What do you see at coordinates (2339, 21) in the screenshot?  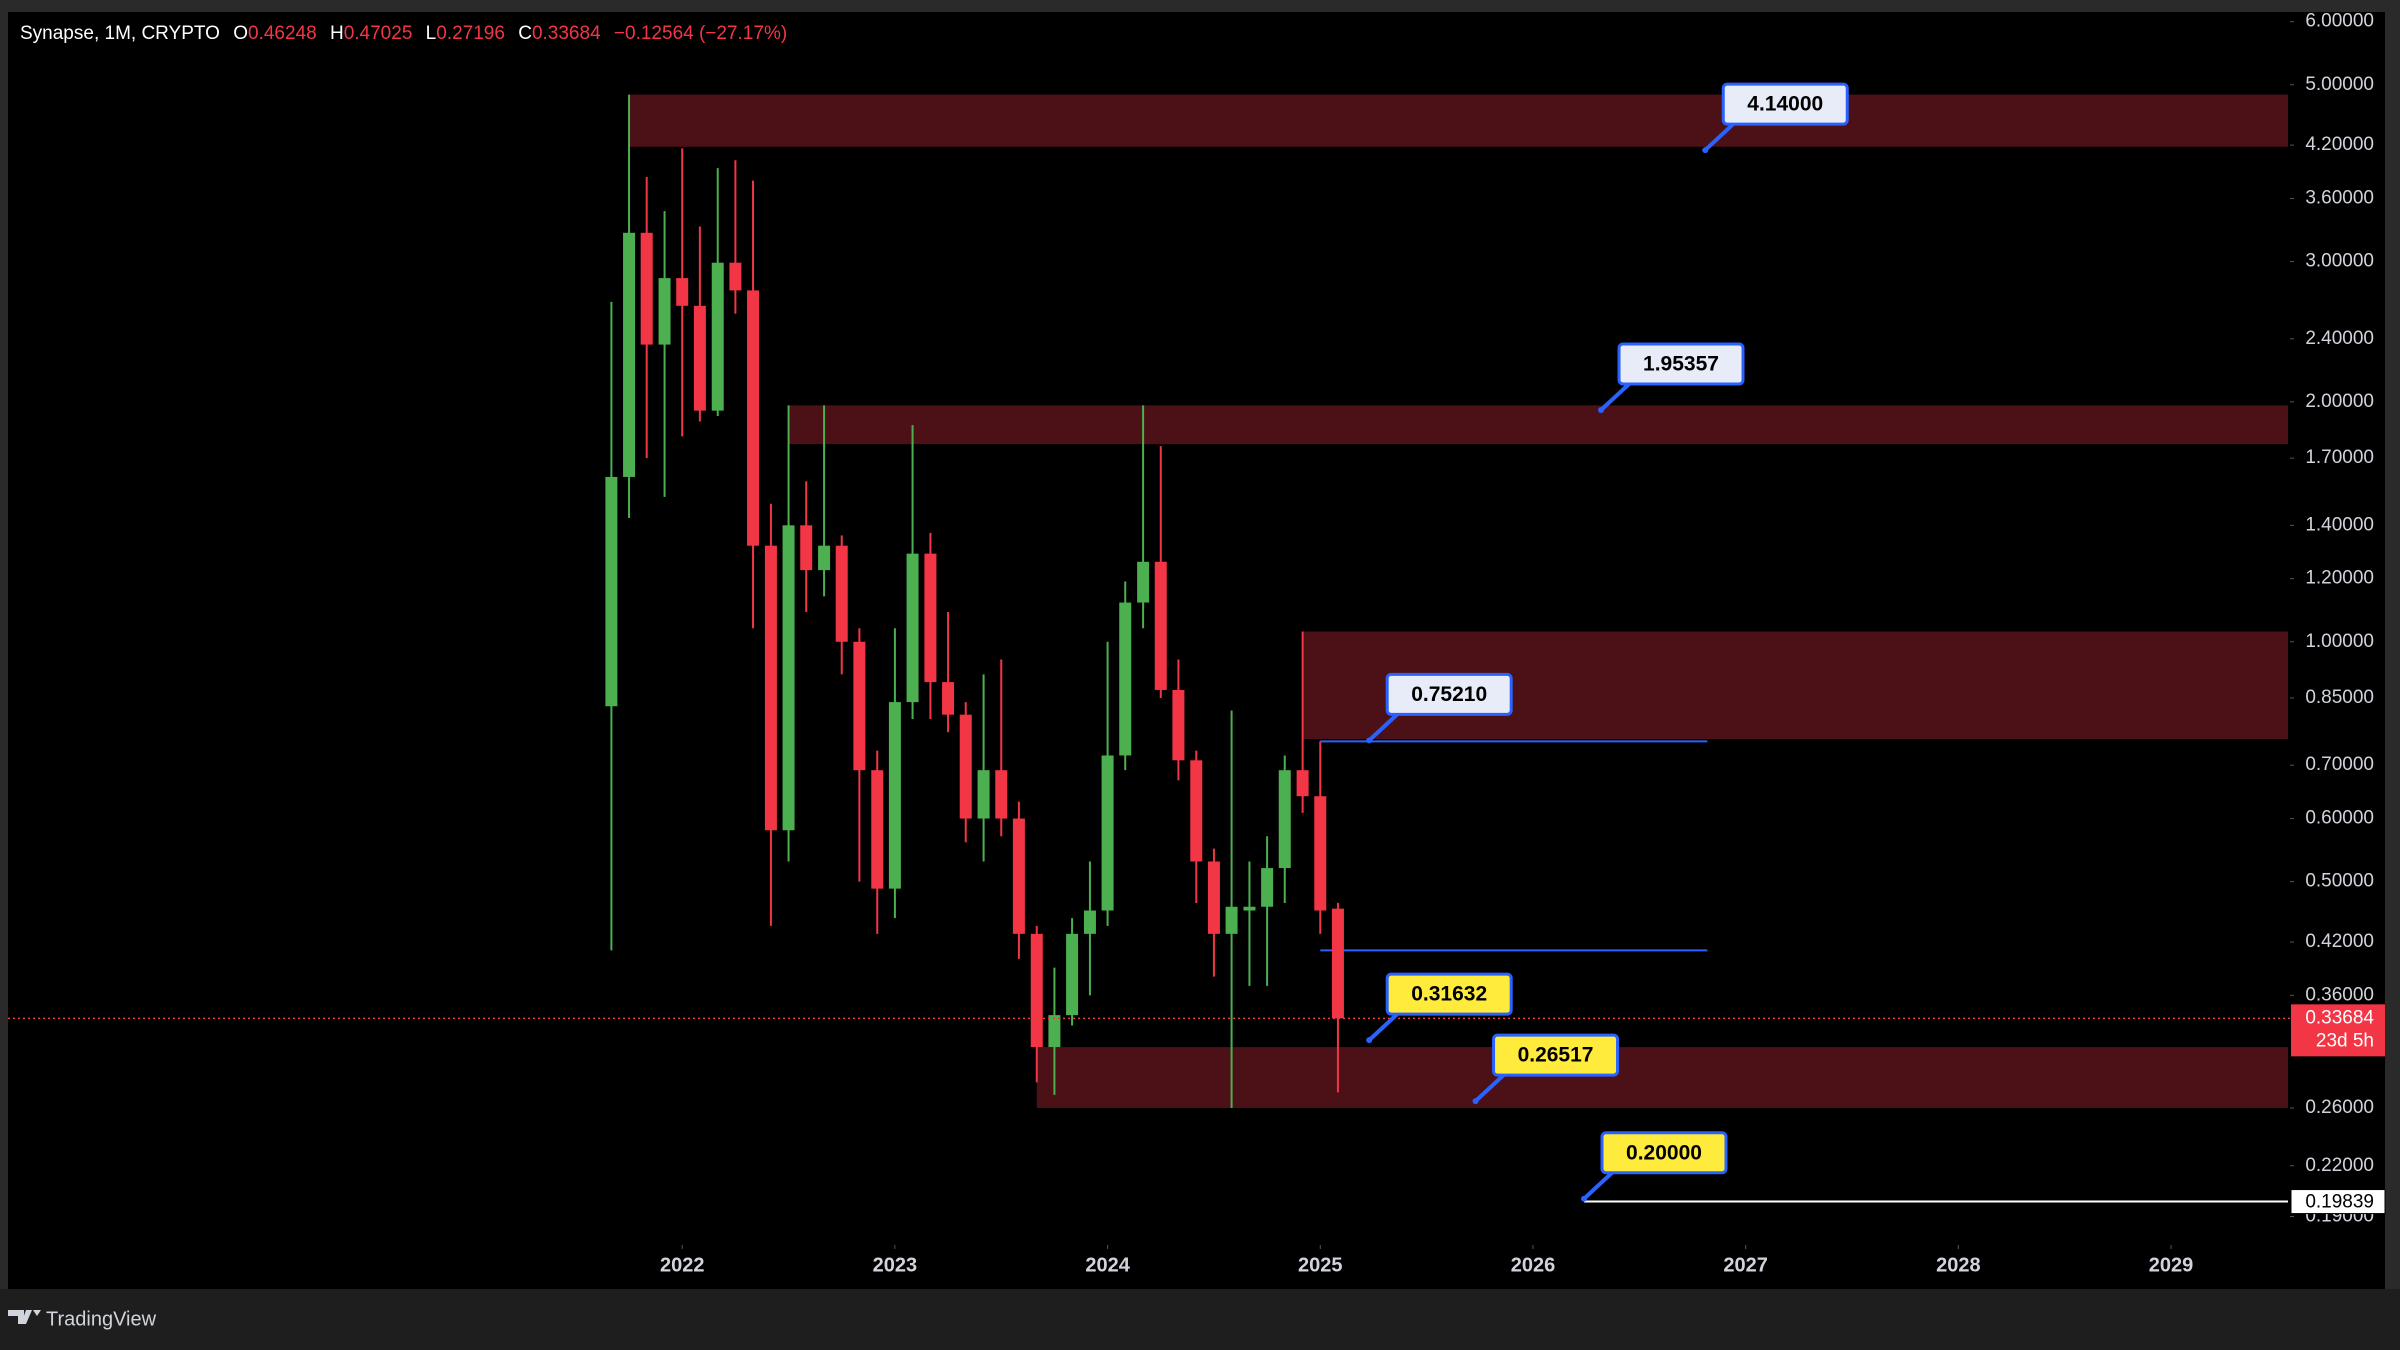 I see `y-tick-label: 6.00000` at bounding box center [2339, 21].